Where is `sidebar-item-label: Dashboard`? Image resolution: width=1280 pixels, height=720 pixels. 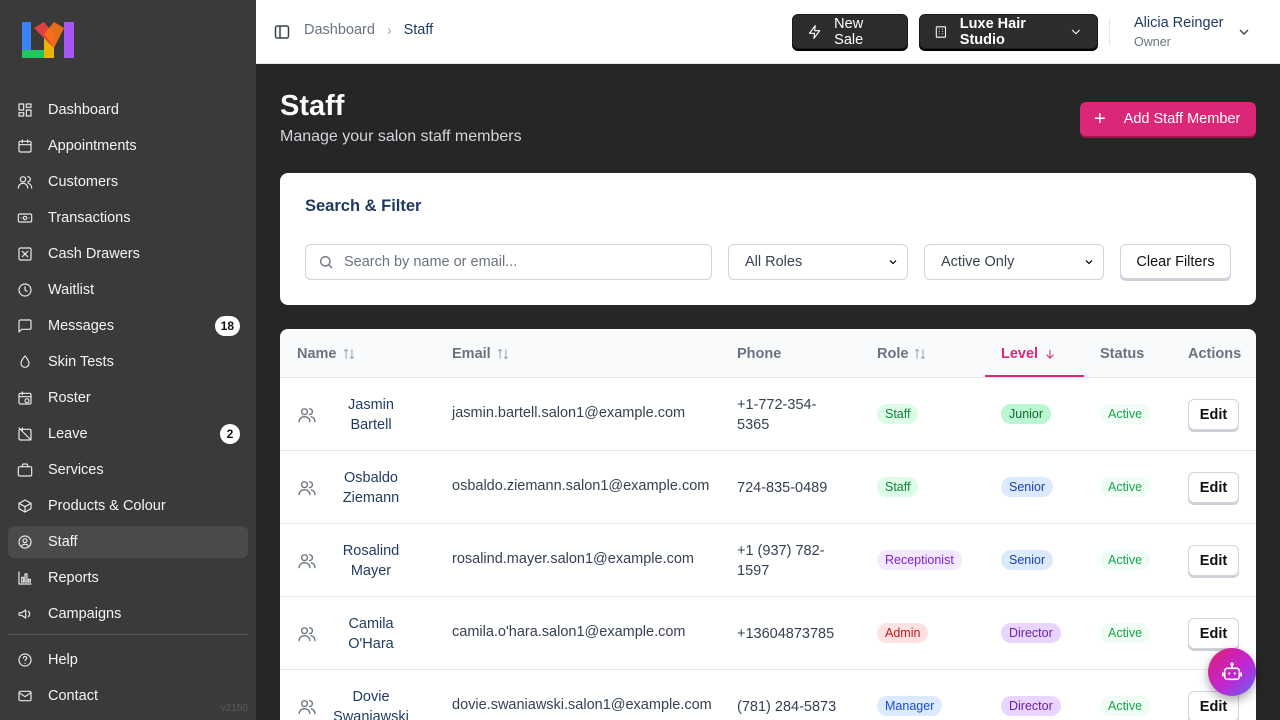
sidebar-item-label: Dashboard is located at coordinates (83, 110).